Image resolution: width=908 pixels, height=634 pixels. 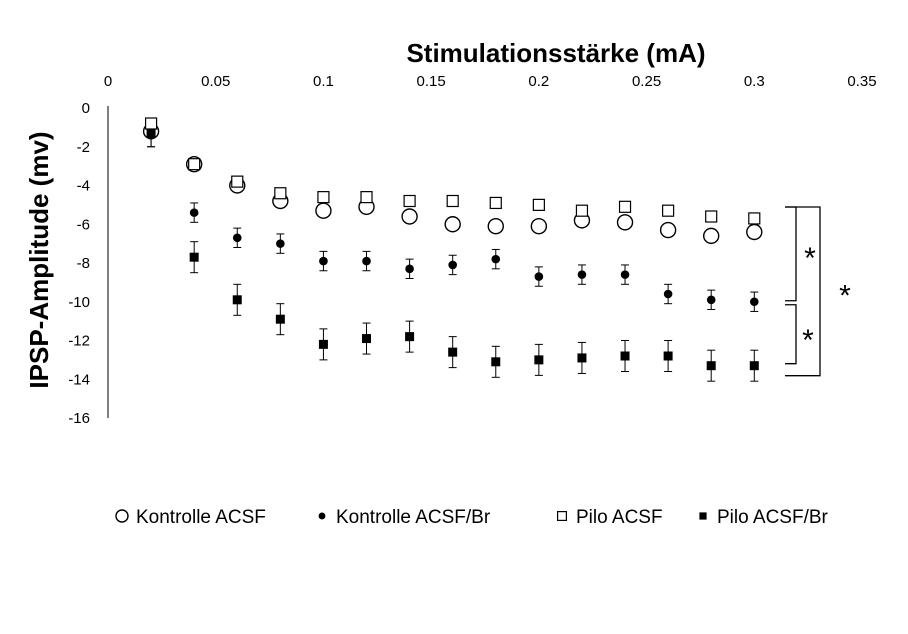 What do you see at coordinates (79, 379) in the screenshot?
I see `y-tick-label: -14` at bounding box center [79, 379].